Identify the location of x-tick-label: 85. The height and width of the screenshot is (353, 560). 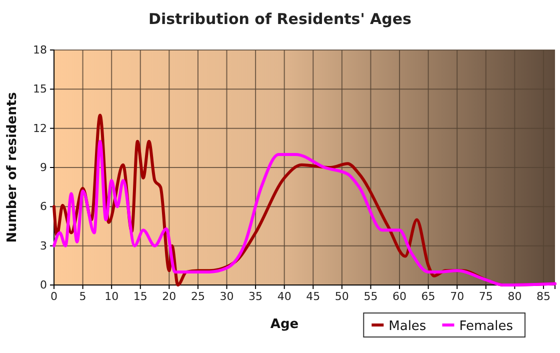
(543, 296).